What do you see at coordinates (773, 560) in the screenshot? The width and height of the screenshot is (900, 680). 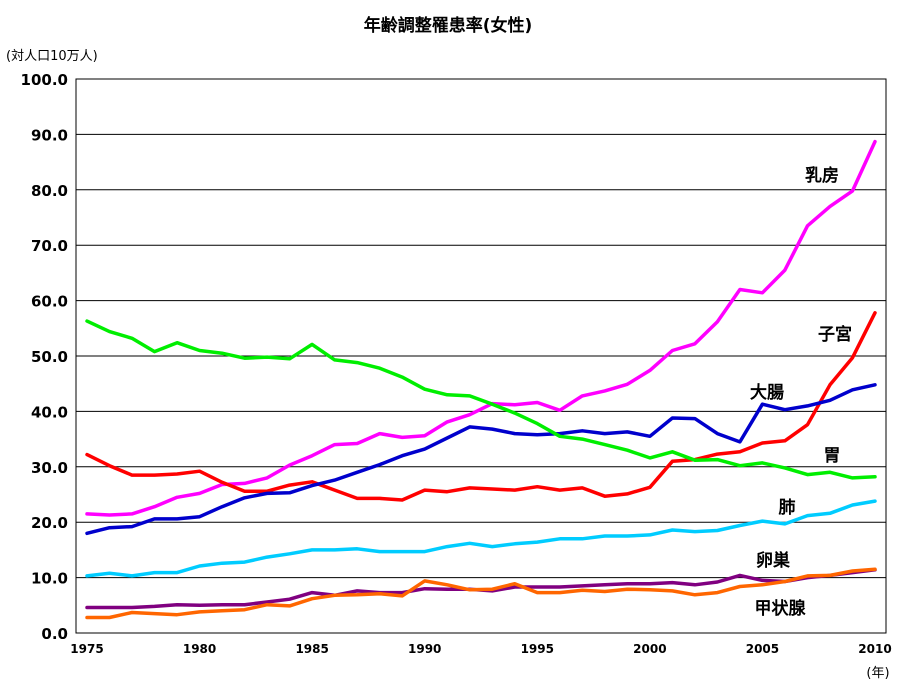 I see `series-label-6: 卵巣` at bounding box center [773, 560].